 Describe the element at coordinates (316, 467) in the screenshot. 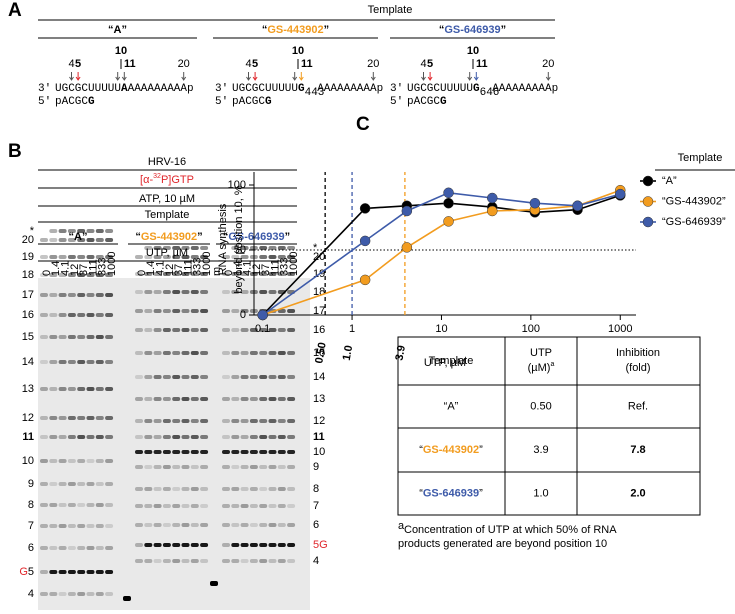

I see `band-label: 9` at that location.